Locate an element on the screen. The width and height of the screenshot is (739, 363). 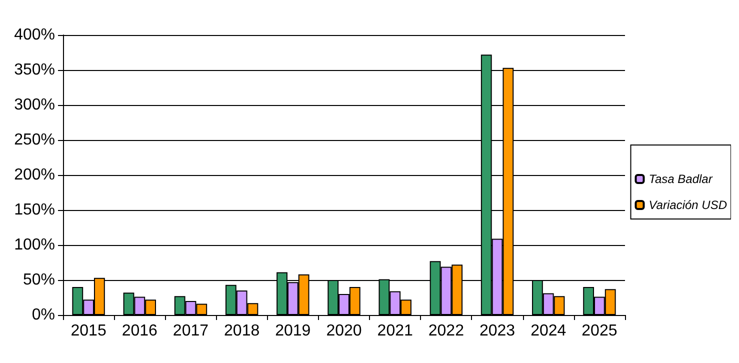
y-tick-label: 0% is located at coordinates (43, 315).